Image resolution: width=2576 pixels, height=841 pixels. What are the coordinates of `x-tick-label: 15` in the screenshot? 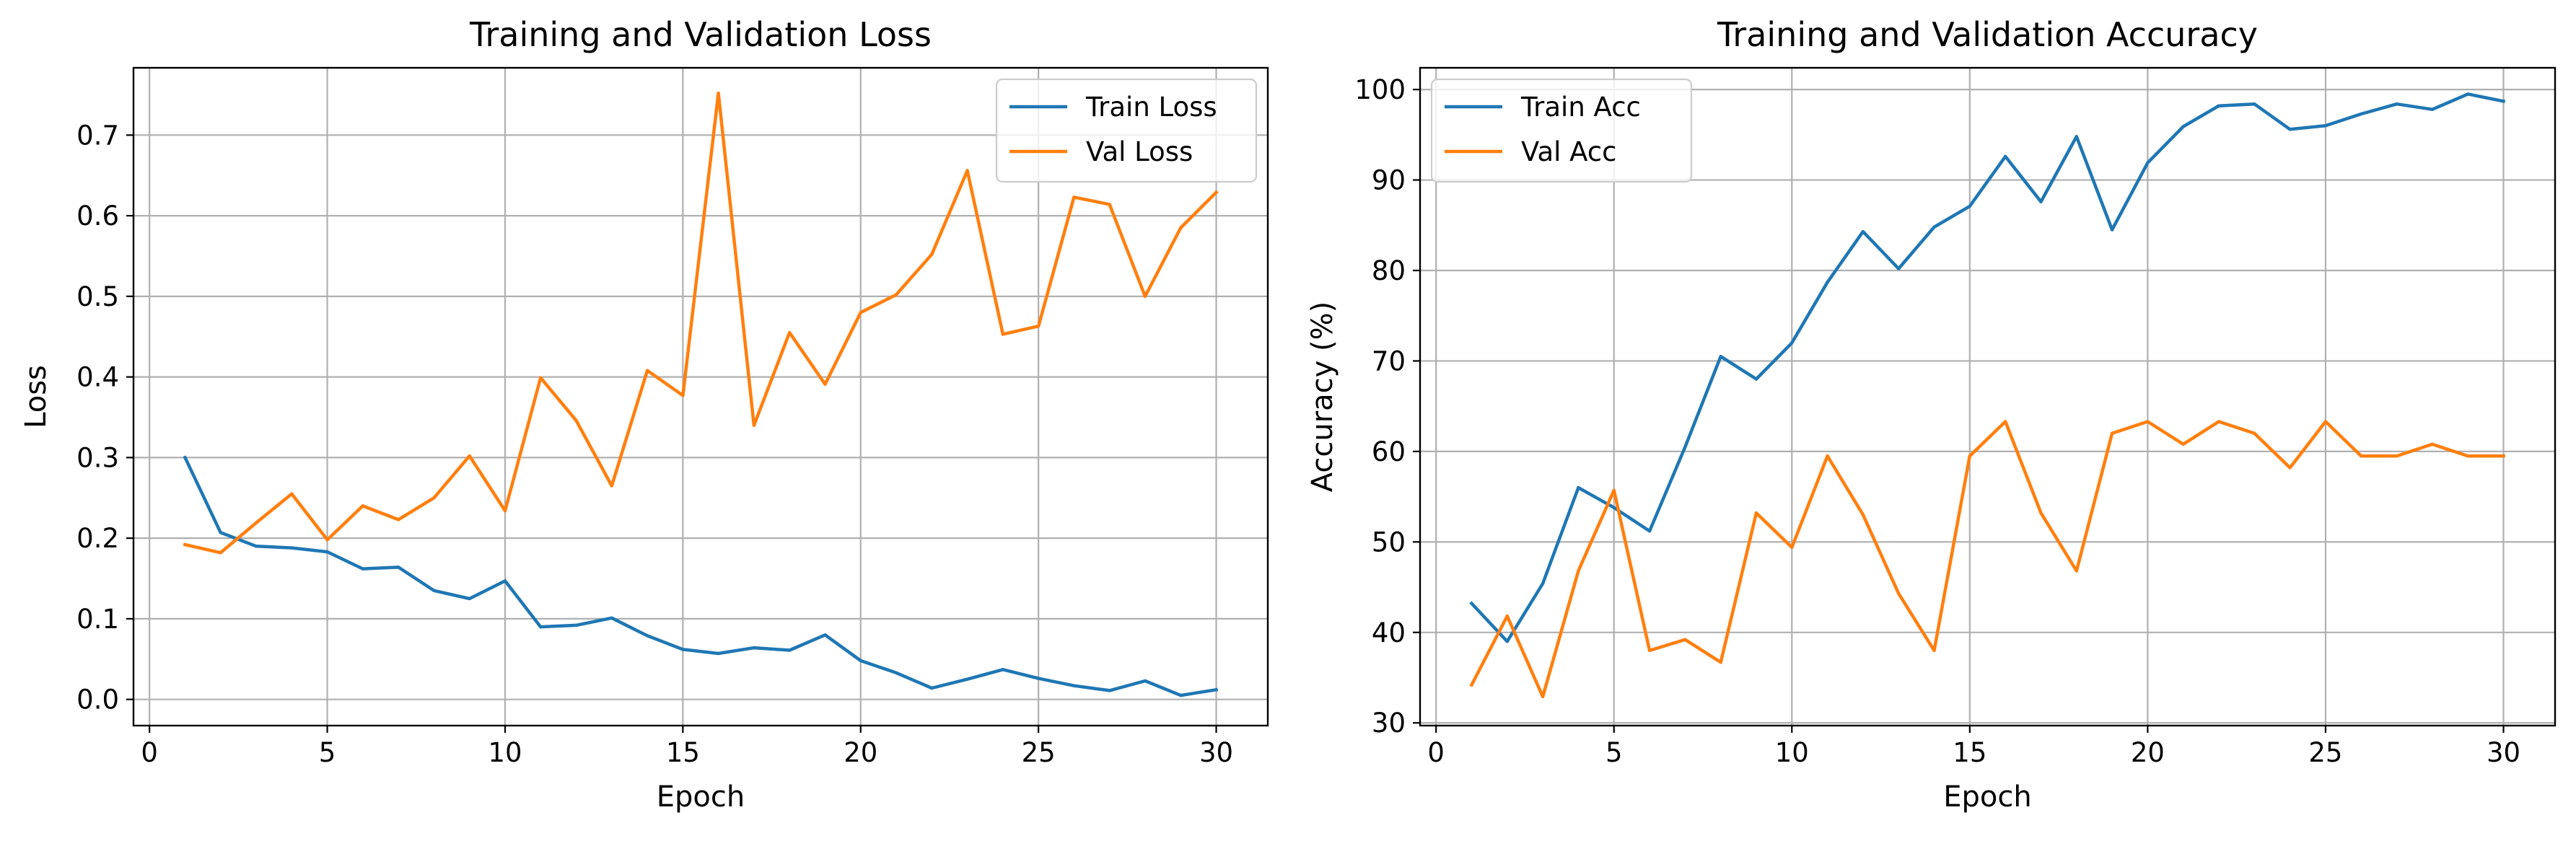 It's located at (1970, 752).